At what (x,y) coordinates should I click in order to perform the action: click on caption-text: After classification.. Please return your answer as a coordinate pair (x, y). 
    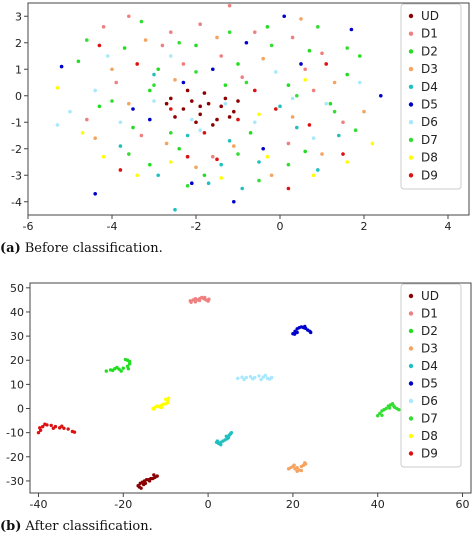
    Looking at the image, I should click on (88, 526).